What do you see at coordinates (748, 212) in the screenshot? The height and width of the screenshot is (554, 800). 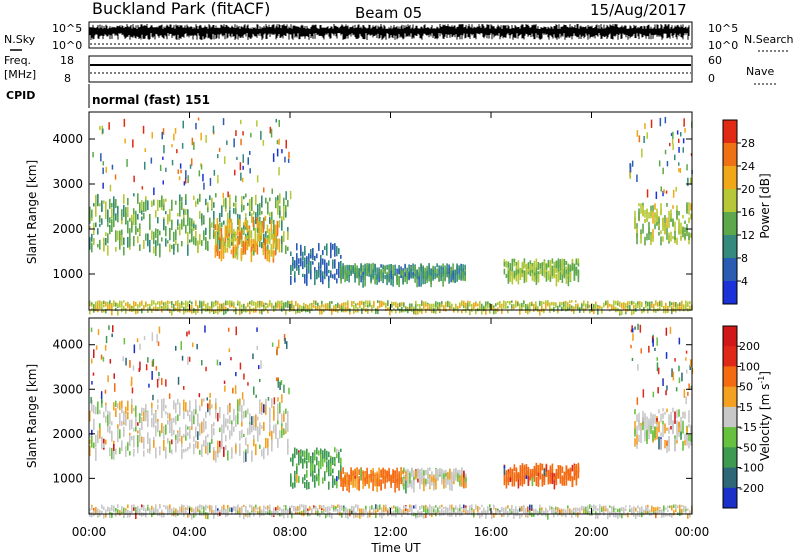 I see `colorbar-tick-label: 16` at bounding box center [748, 212].